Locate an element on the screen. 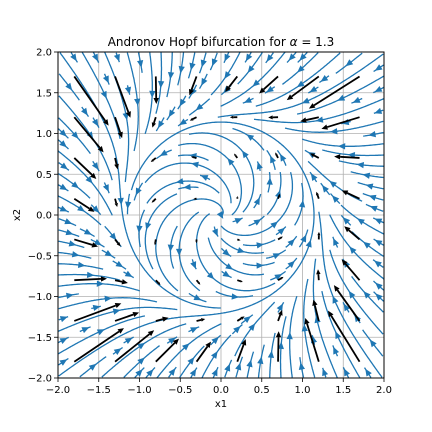 This screenshot has height=432, width=432. y-tick-label: −2.0 is located at coordinates (40, 379).